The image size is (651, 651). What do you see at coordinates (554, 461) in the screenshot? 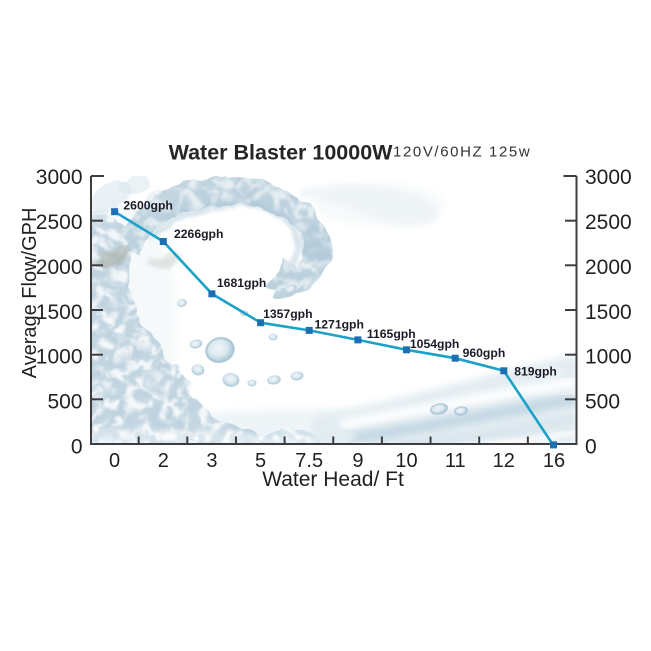
I see `svg-text: 16` at bounding box center [554, 461].